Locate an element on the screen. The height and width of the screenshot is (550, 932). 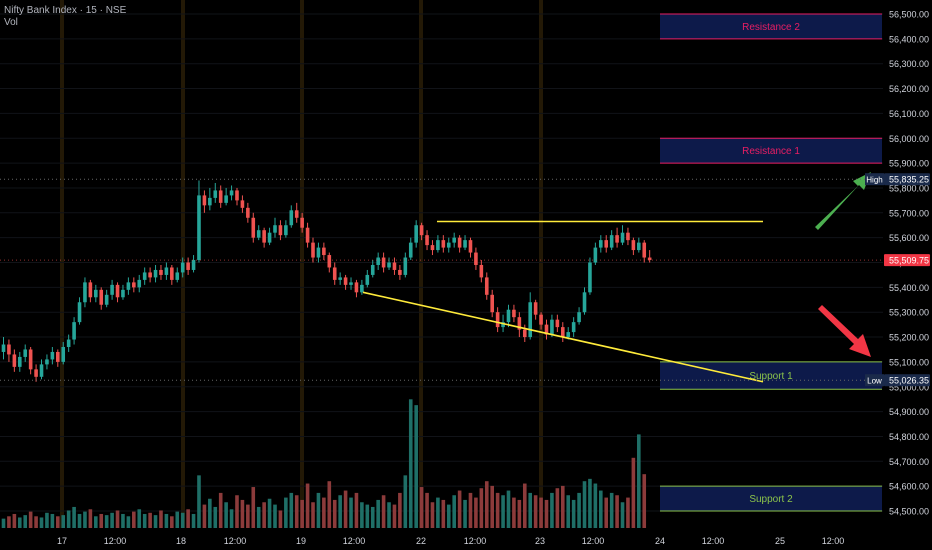
price-tick-label: 56,300.00 is located at coordinates (909, 64).